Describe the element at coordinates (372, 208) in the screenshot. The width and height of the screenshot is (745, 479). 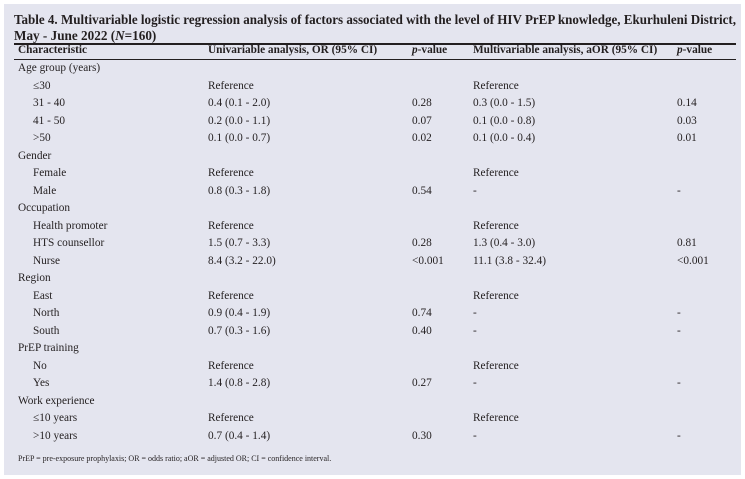
I see `group-row: Occupation` at that location.